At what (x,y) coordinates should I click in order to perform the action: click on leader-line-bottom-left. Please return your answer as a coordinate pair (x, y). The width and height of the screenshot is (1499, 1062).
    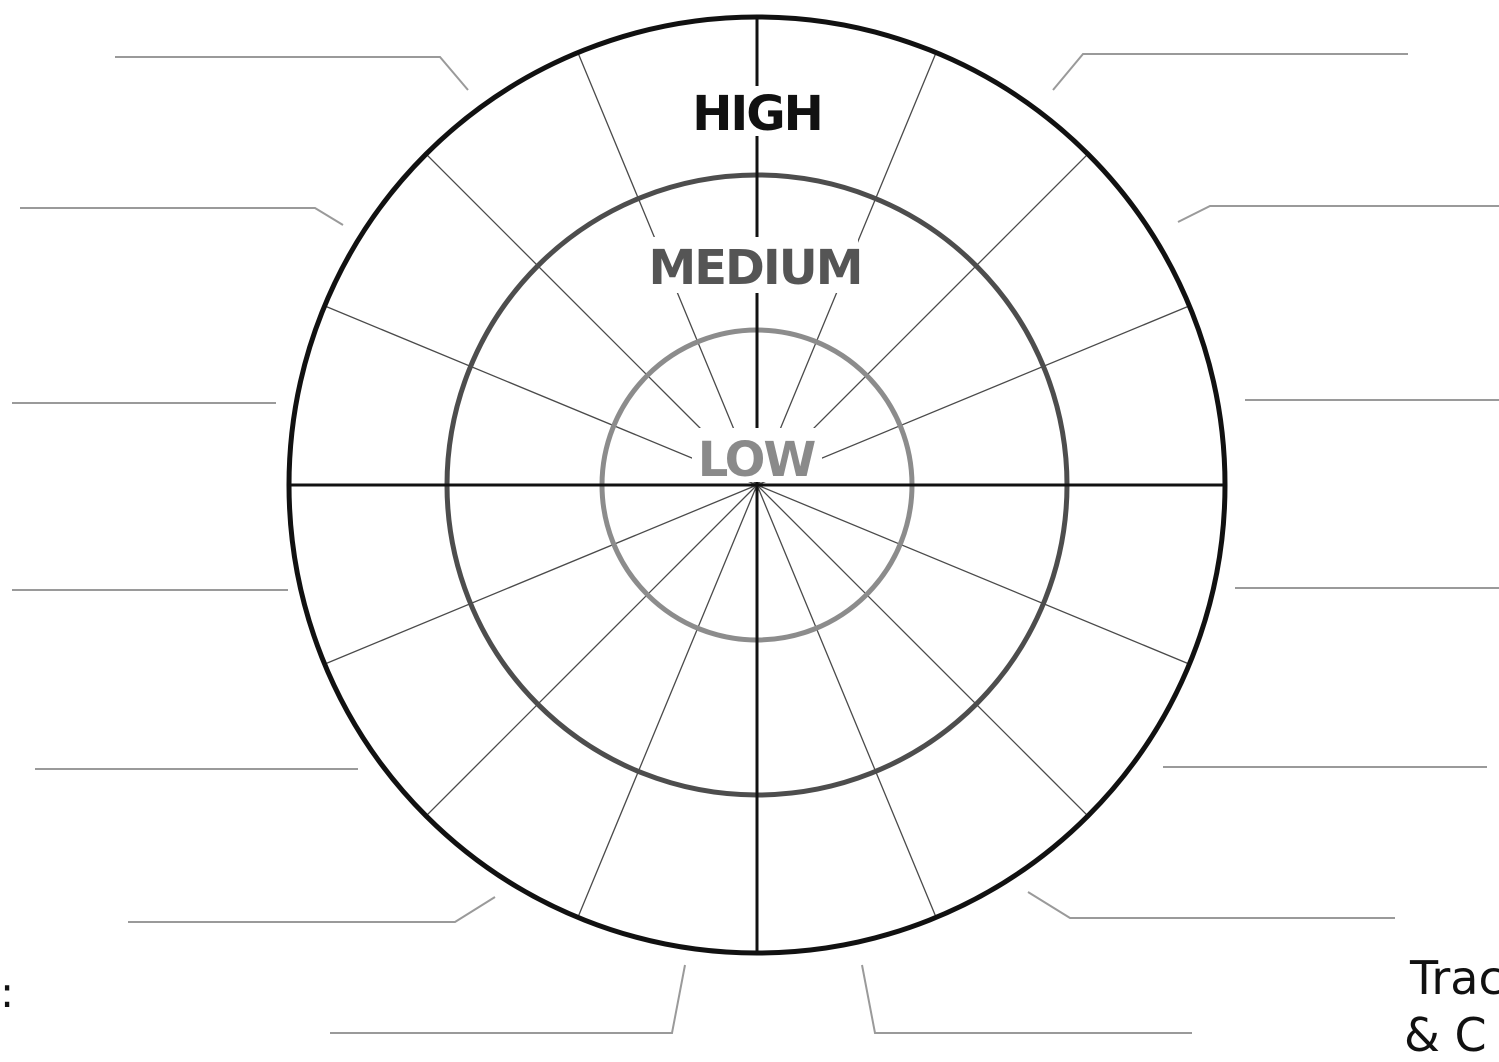
    Looking at the image, I should click on (508, 999).